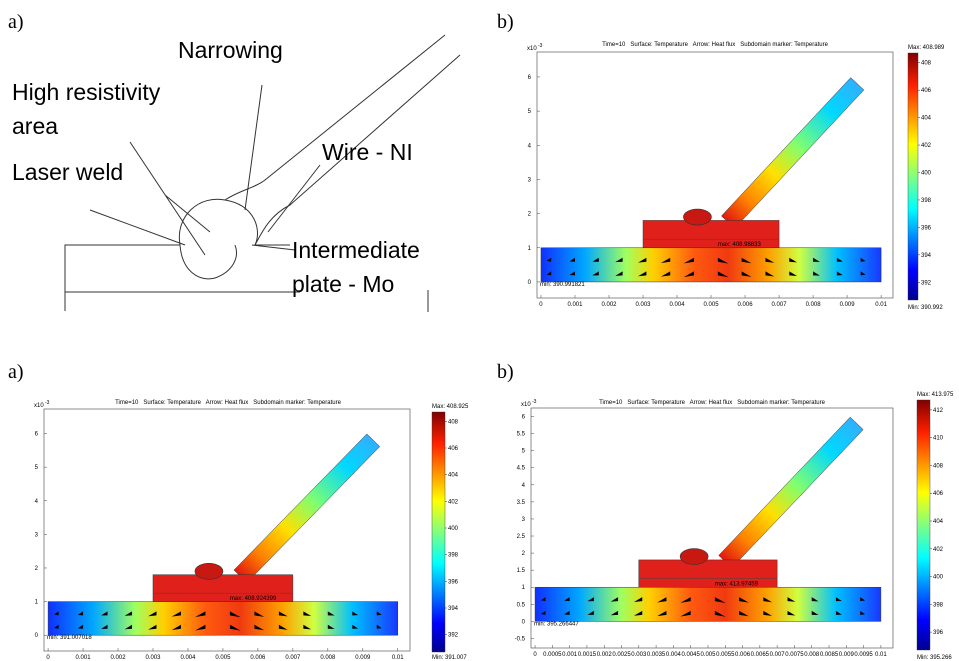 The height and width of the screenshot is (661, 959). What do you see at coordinates (253, 599) in the screenshot?
I see `max-value-label: max: 408.924399` at bounding box center [253, 599].